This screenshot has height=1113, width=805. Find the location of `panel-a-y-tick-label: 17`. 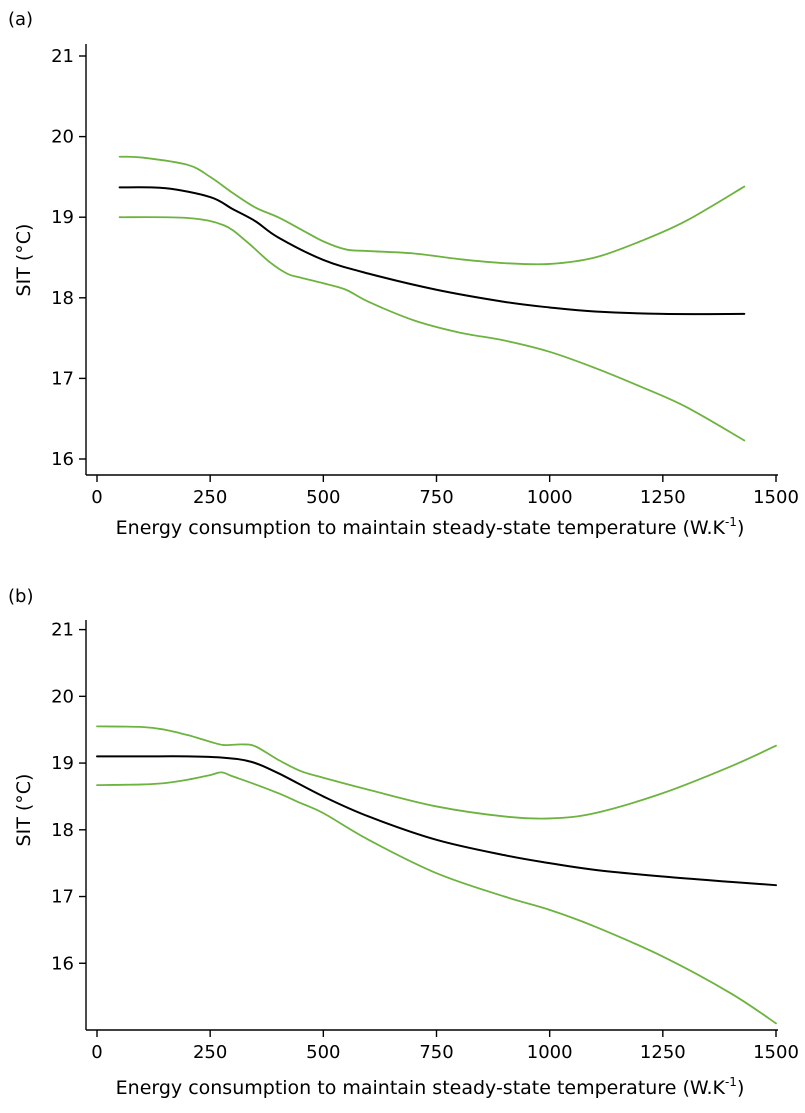

panel-a-y-tick-label: 17 is located at coordinates (62, 378).